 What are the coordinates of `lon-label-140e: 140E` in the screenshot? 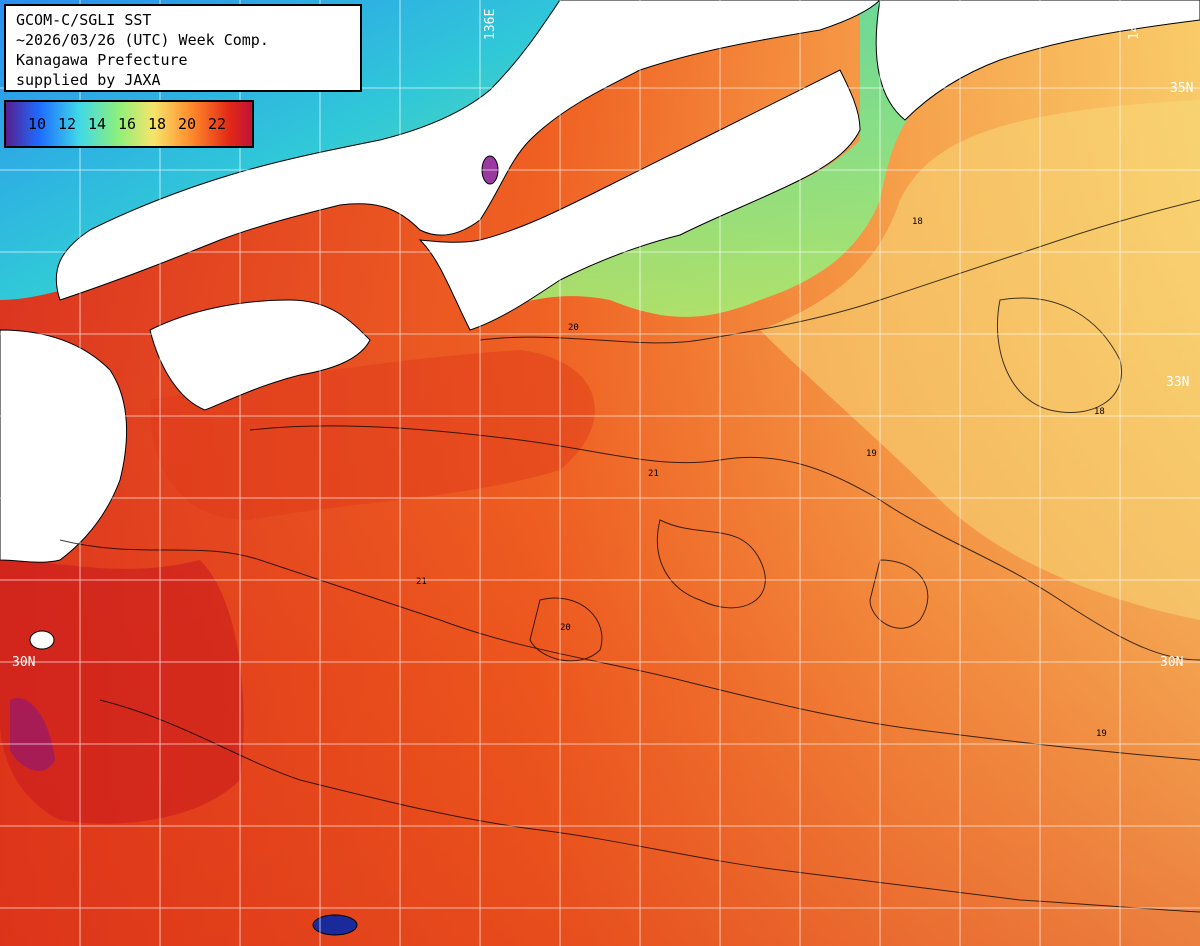 It's located at (1134, 24).